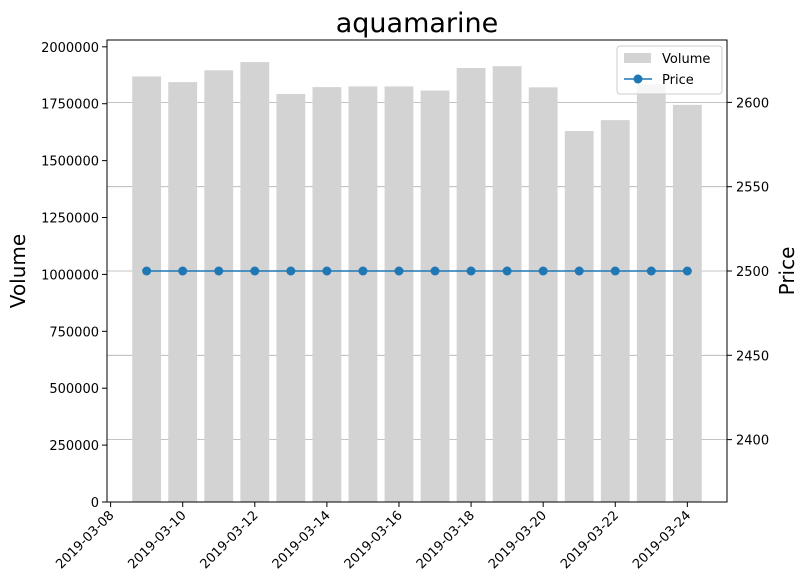  I want to click on left-tick-label: 1500000, so click(70, 162).